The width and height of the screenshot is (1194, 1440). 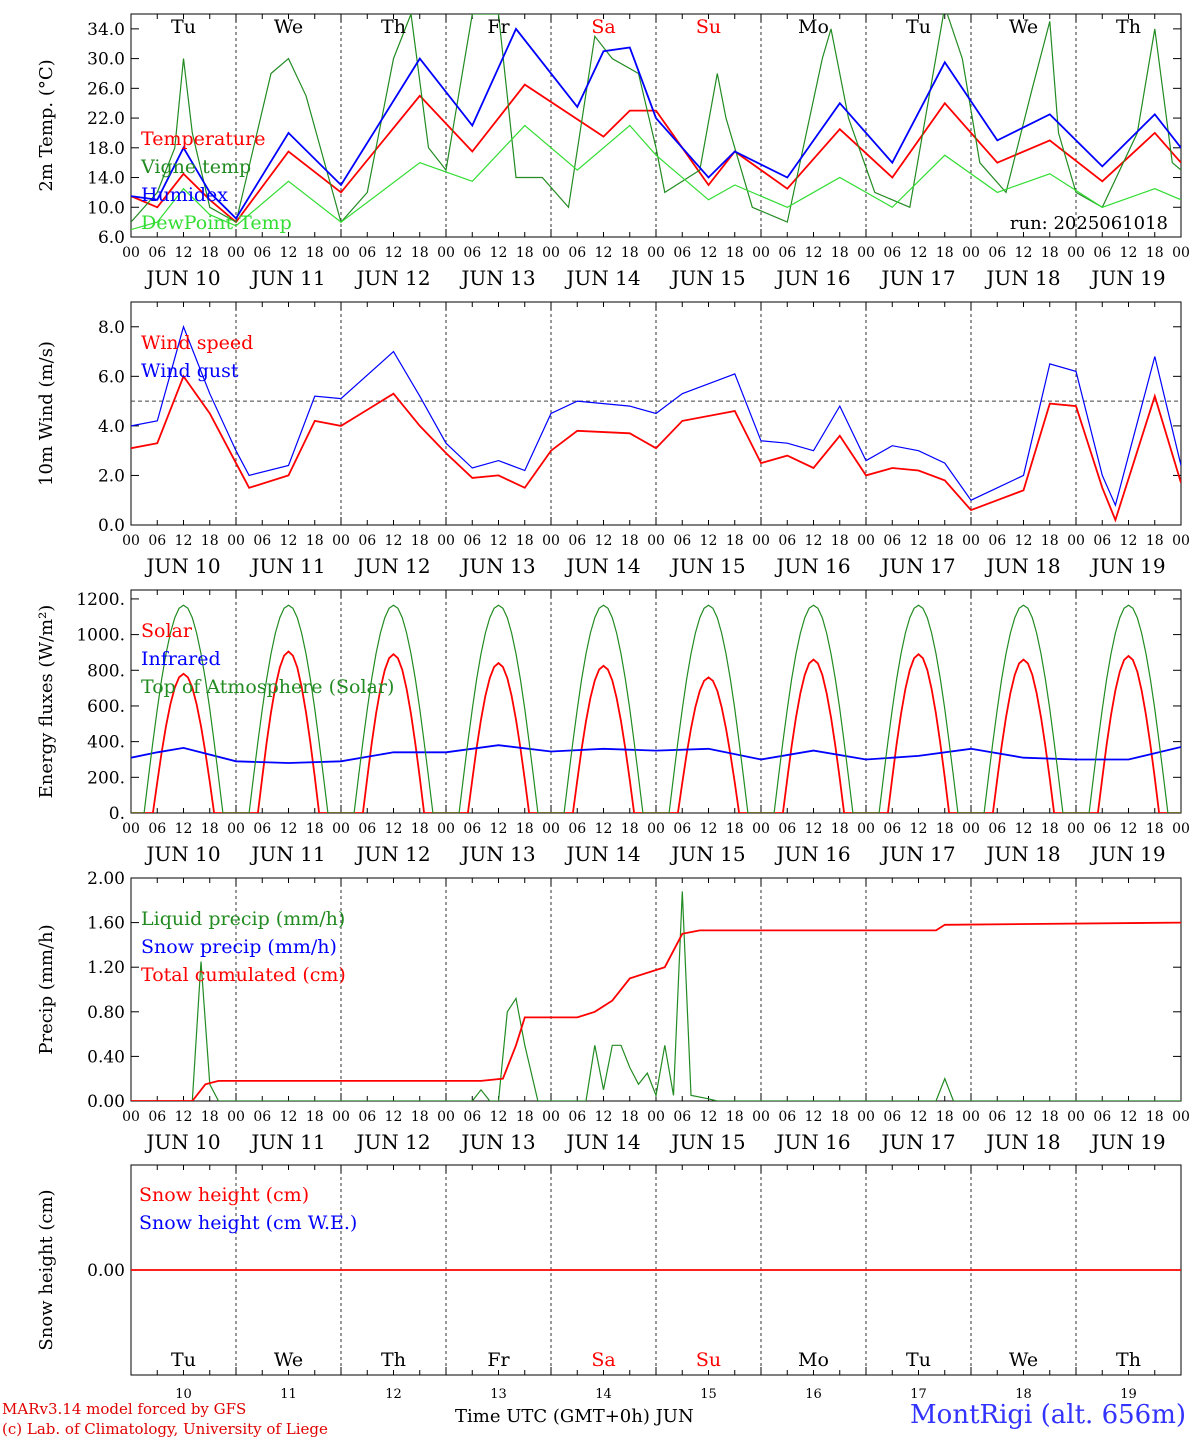 What do you see at coordinates (288, 27) in the screenshot?
I see `weekday-label: We` at bounding box center [288, 27].